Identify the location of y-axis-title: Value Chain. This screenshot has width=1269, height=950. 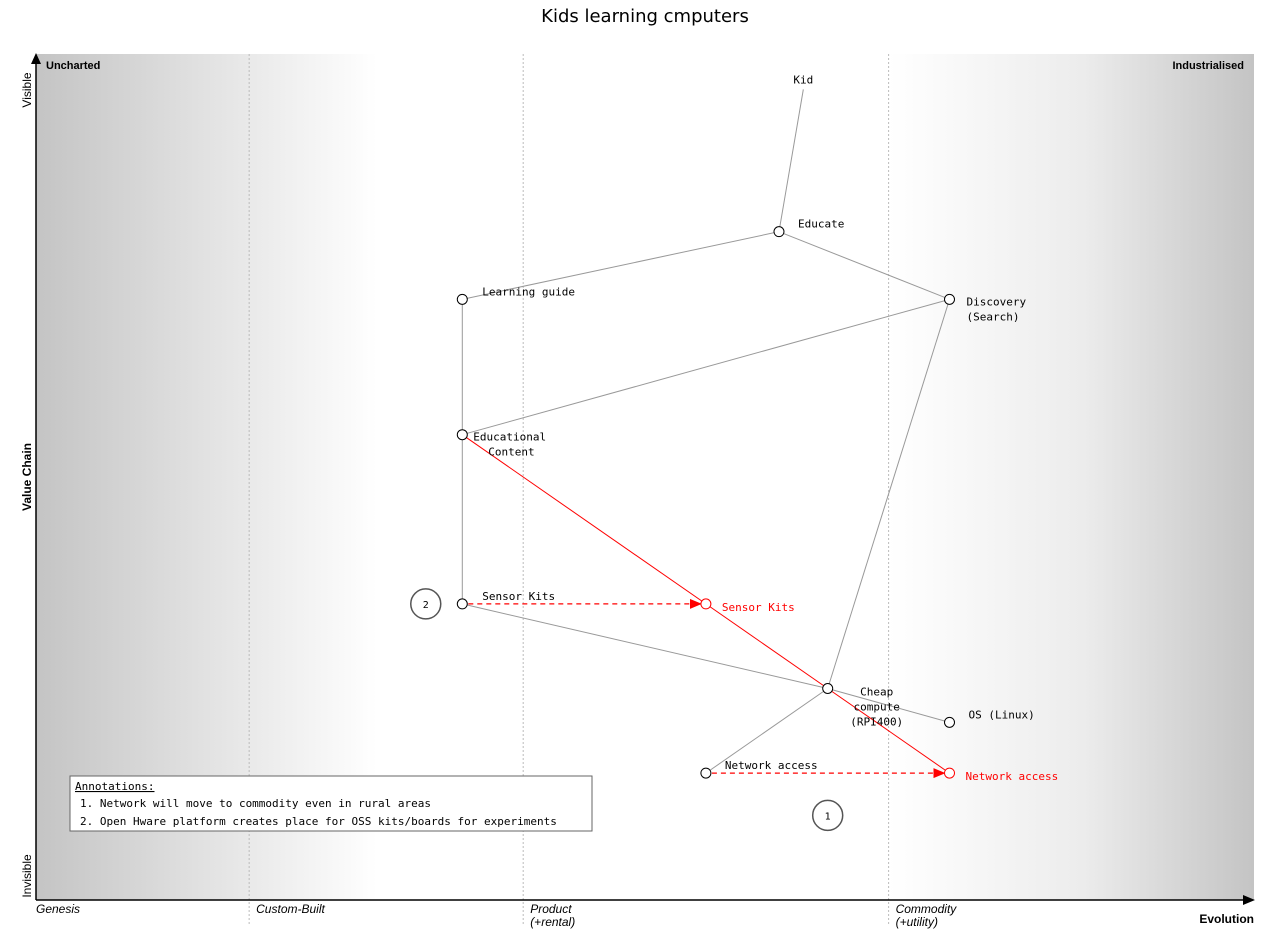
(27, 477).